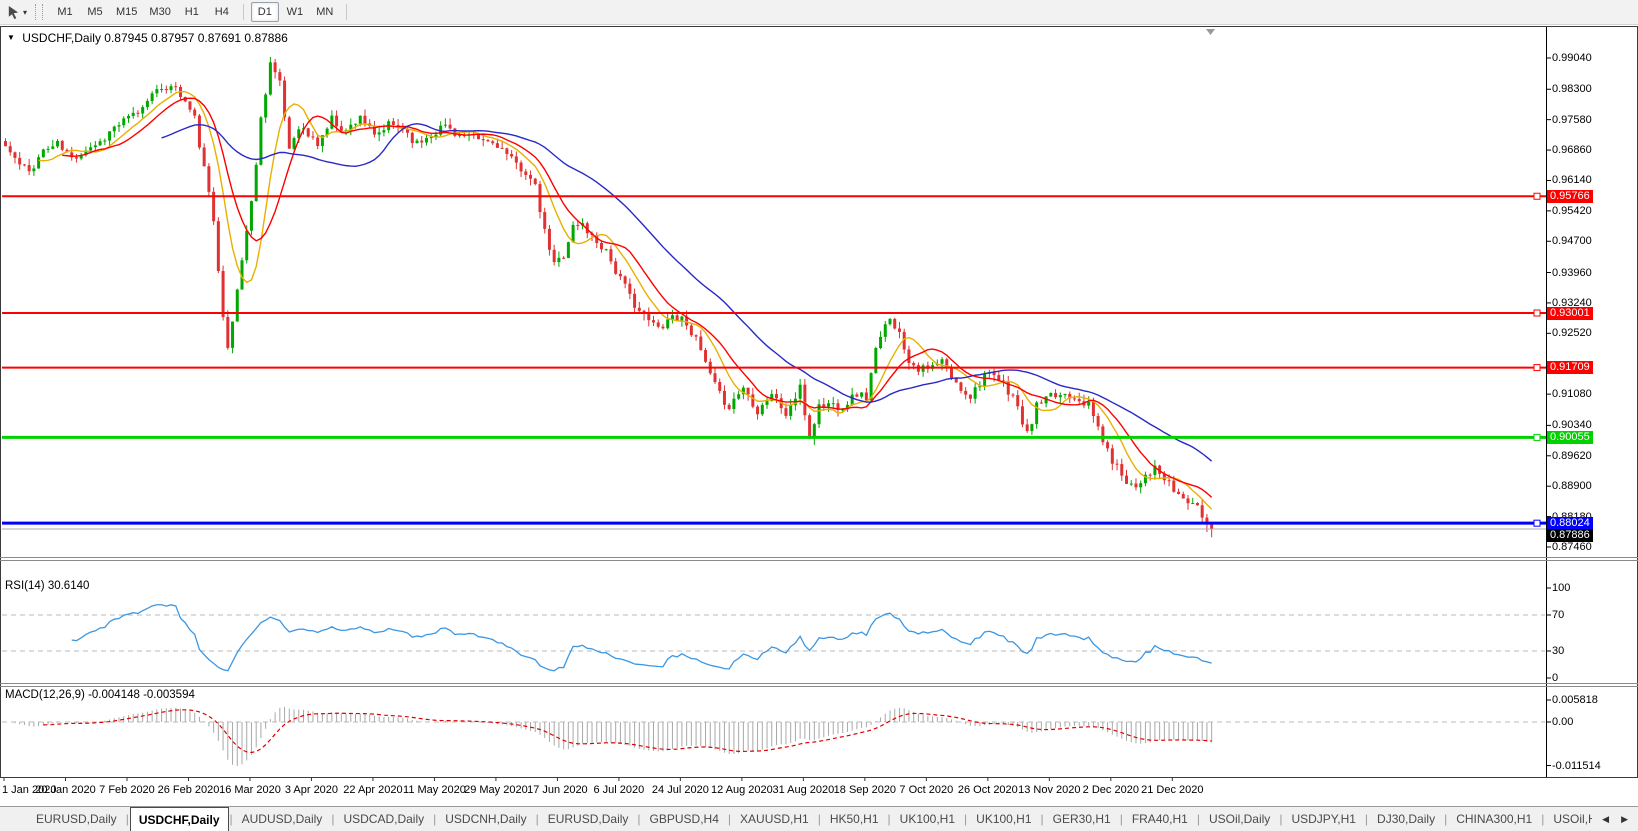 This screenshot has width=1638, height=831. I want to click on timeframe-button-m5: M5, so click(95, 12).